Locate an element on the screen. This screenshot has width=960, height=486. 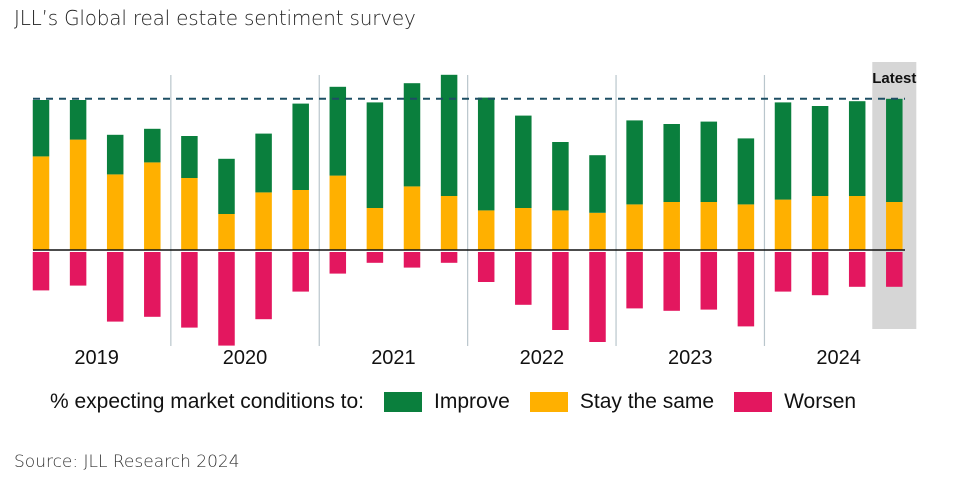
legend-swatch-stay-the-same is located at coordinates (548, 402).